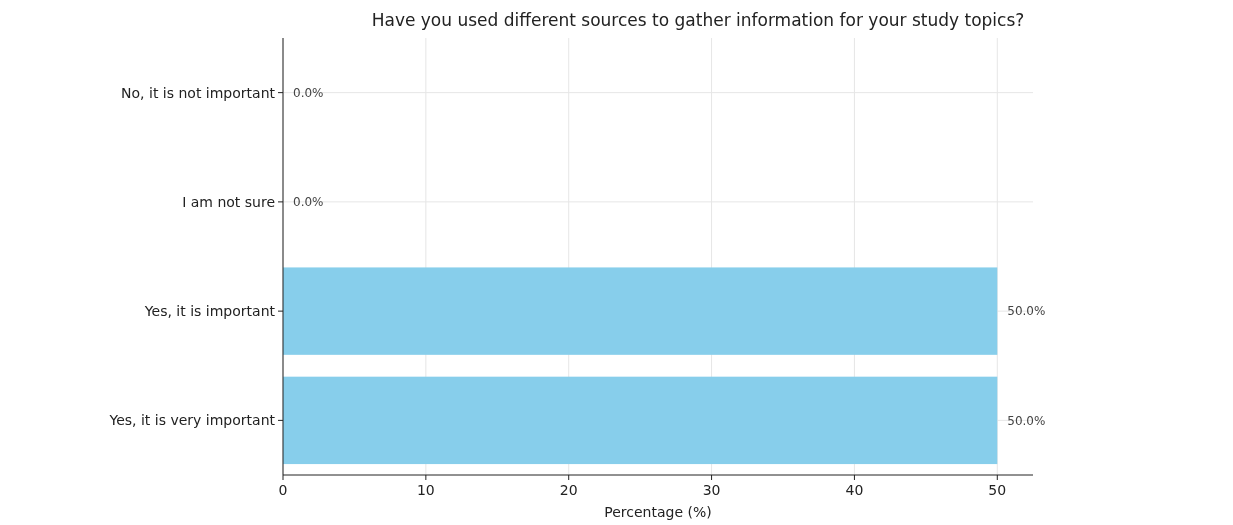  Describe the element at coordinates (997, 490) in the screenshot. I see `x-tick-label: 50` at that location.